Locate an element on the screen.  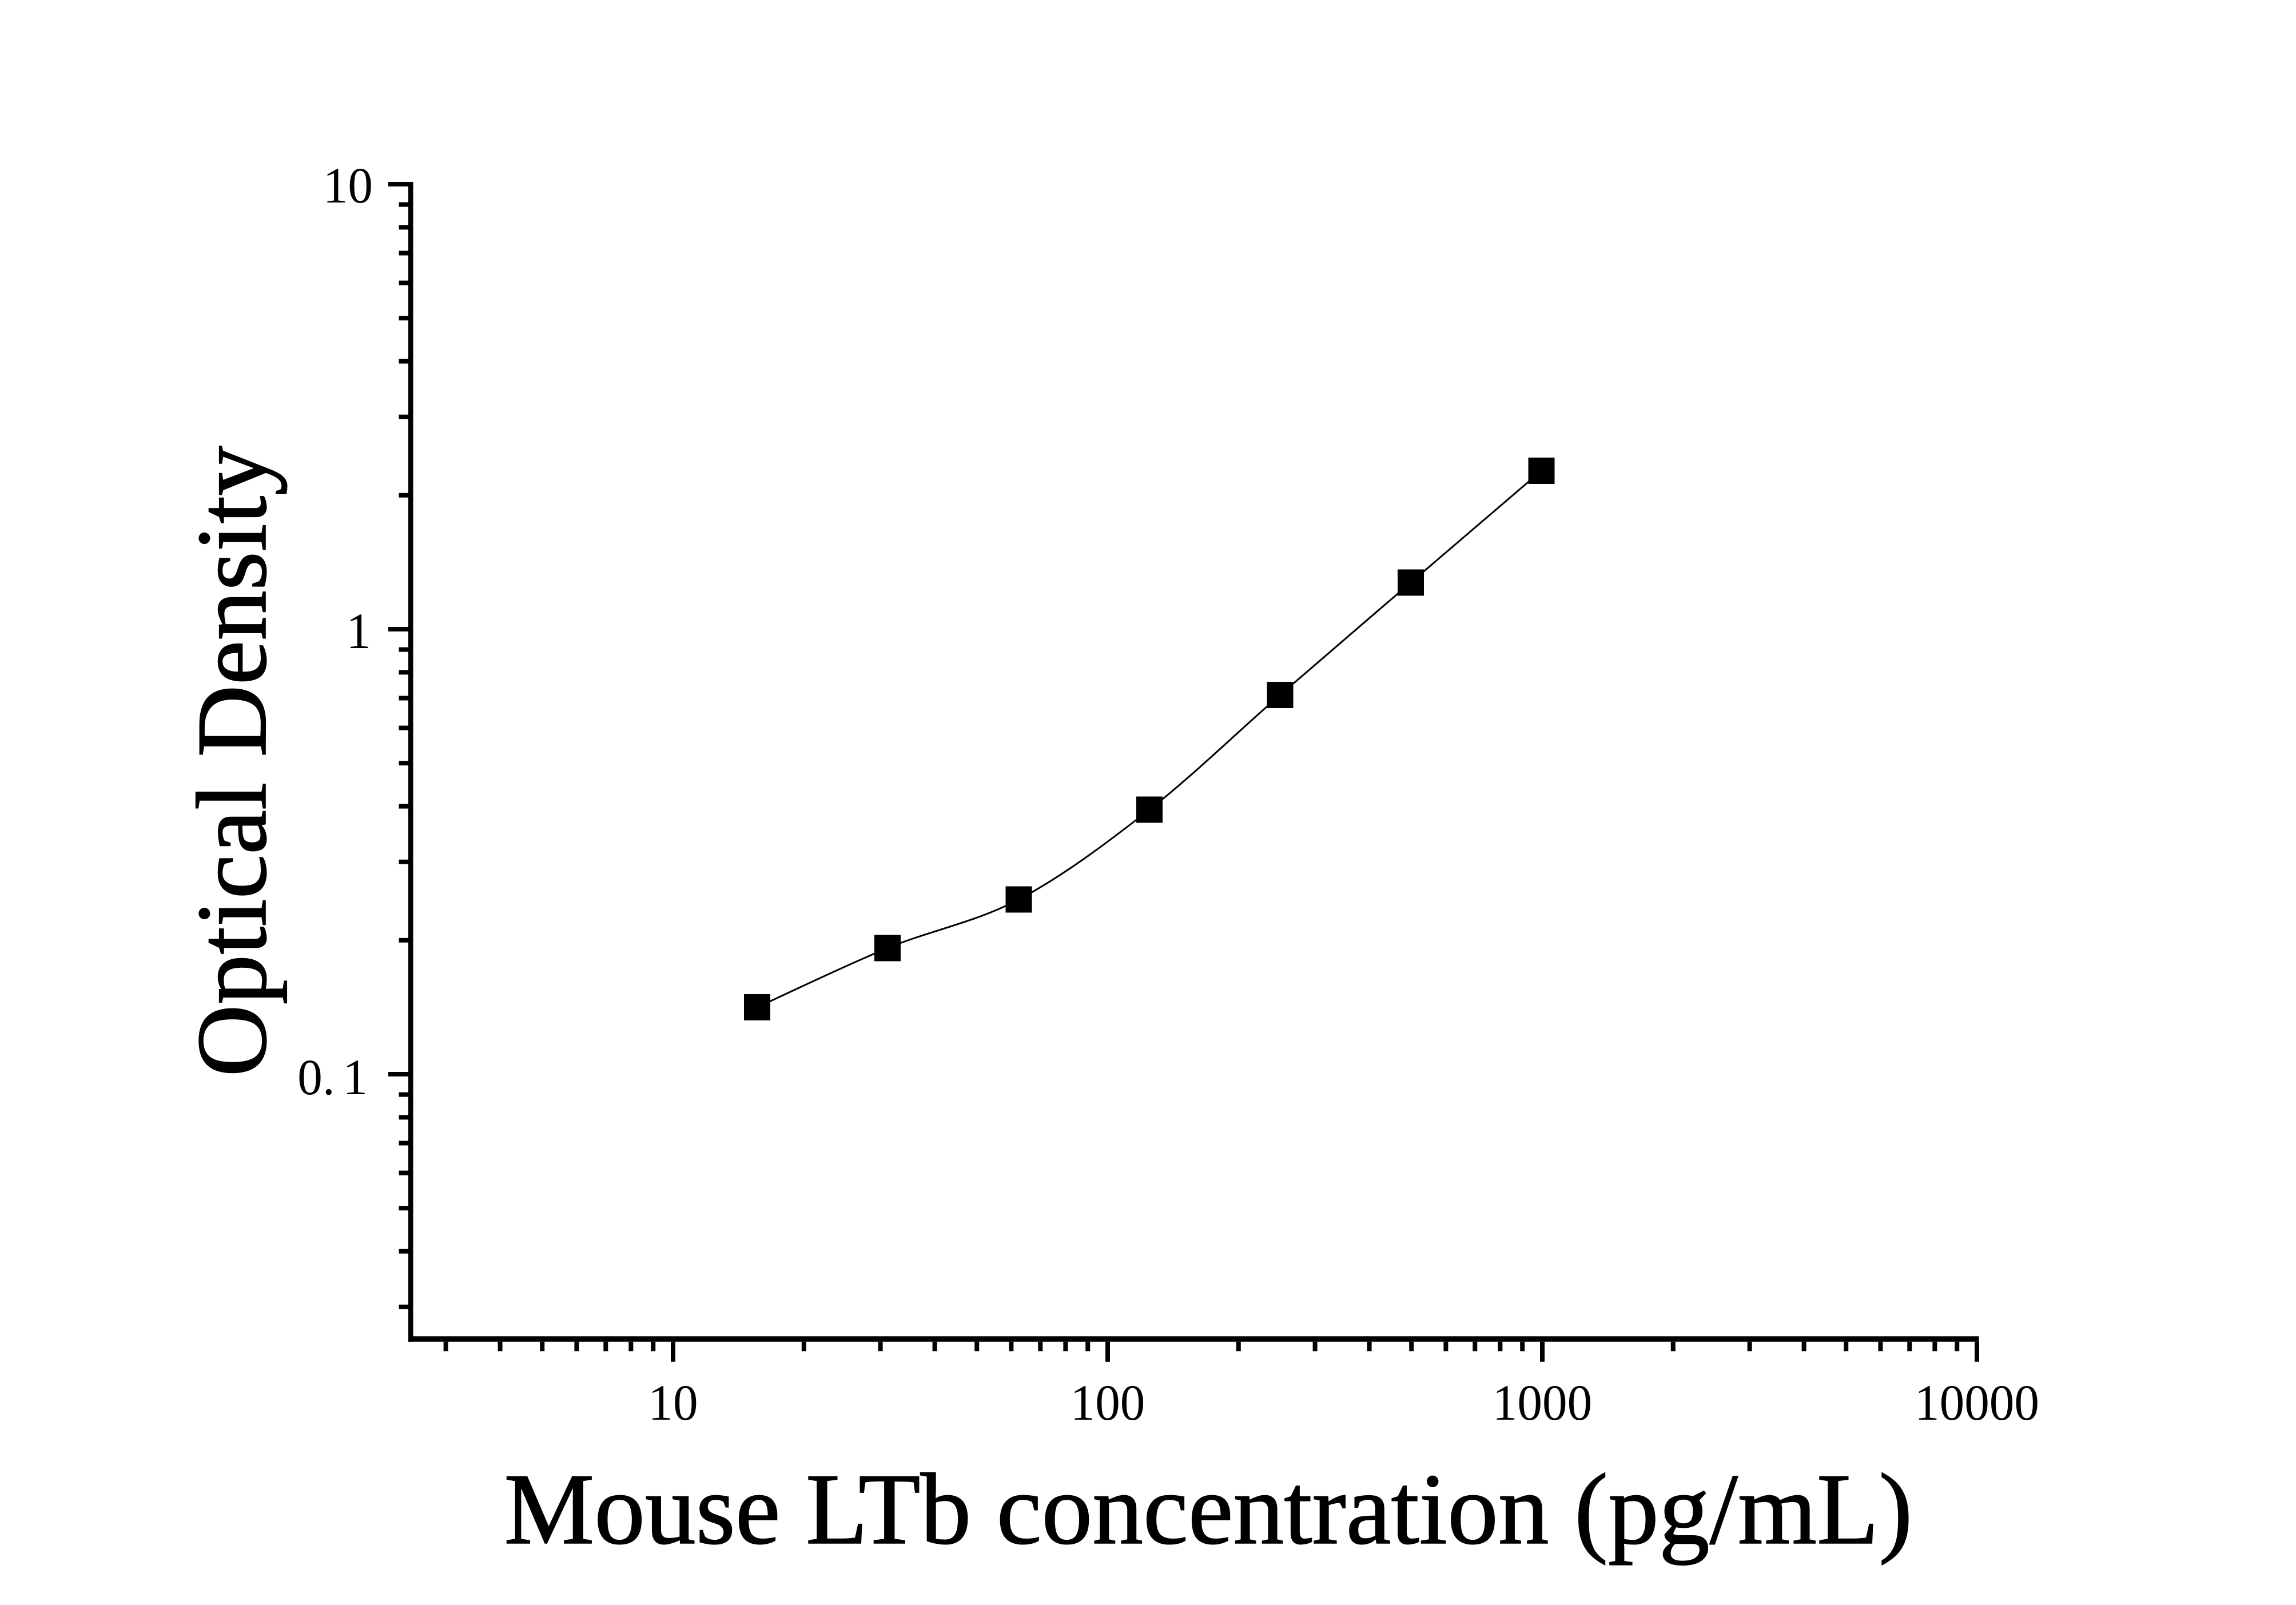
svg-text: Optical Density is located at coordinates (232, 761).